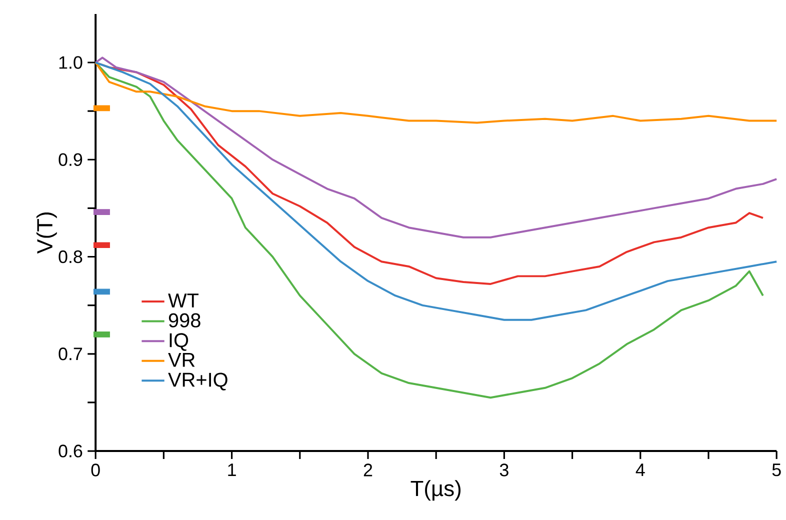 The height and width of the screenshot is (520, 786). Describe the element at coordinates (181, 360) in the screenshot. I see `legend-label: VR` at that location.